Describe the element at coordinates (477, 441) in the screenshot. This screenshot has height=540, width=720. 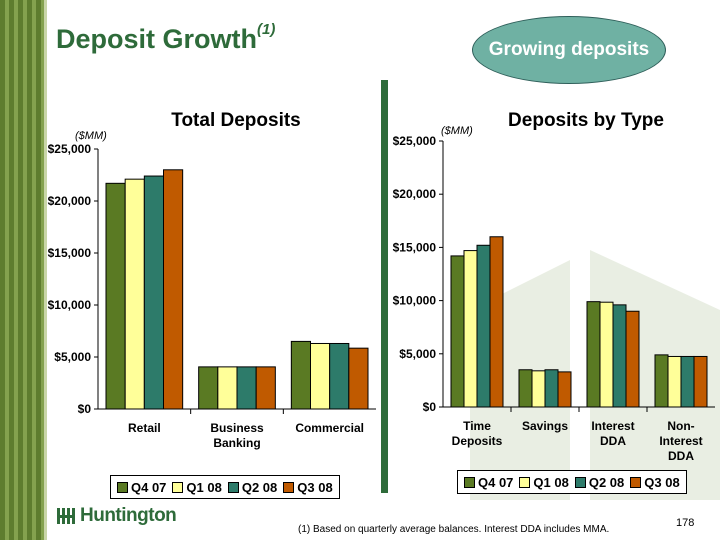
I see `category-label: Deposits` at that location.